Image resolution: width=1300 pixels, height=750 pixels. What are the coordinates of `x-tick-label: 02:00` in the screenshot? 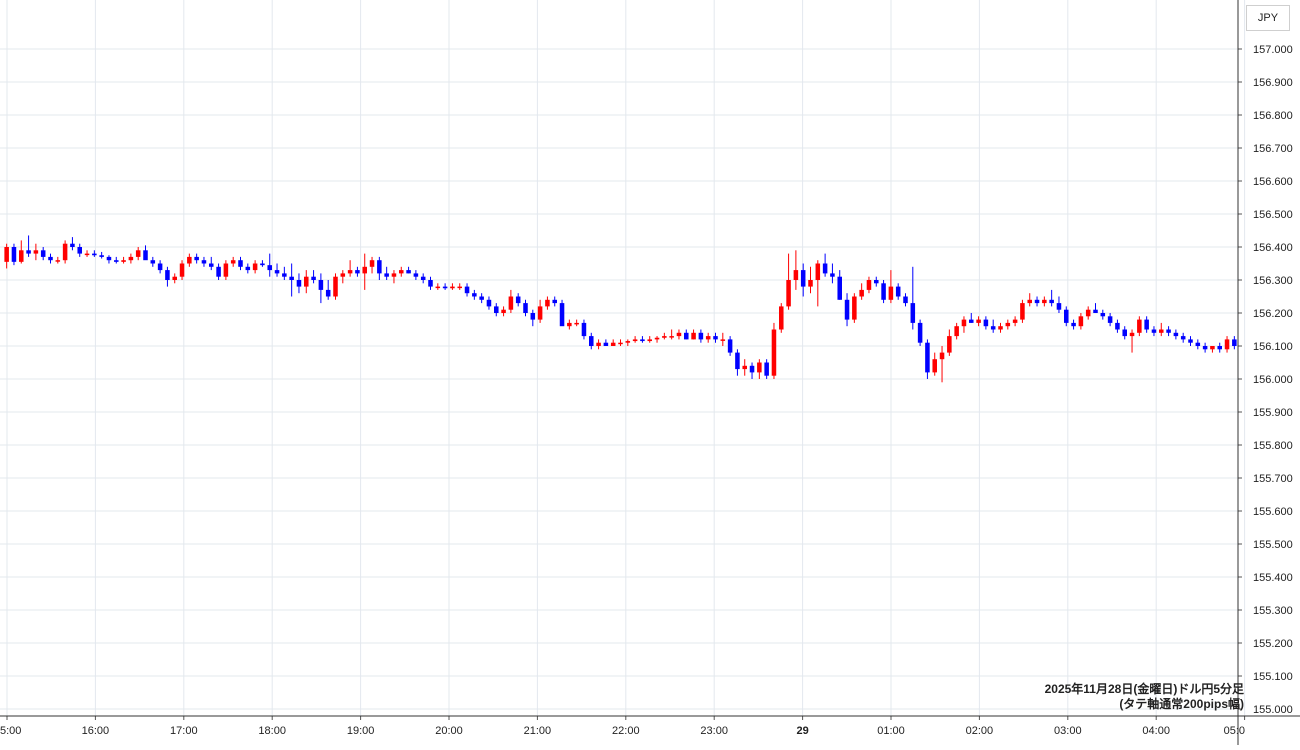 It's located at (980, 731).